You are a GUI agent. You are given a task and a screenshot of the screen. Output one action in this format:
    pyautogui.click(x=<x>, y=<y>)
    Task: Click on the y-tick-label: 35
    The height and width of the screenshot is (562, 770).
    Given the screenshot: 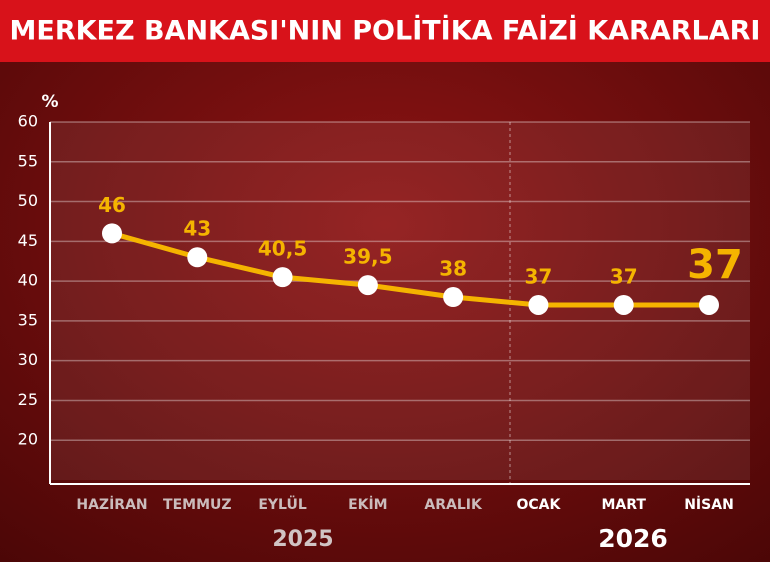 What is the action you would take?
    pyautogui.click(x=28, y=319)
    